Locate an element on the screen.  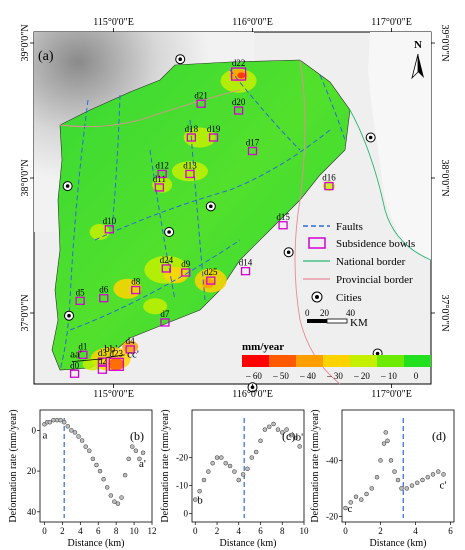
profile-y-tick: -40 is located at coordinates (332, 460).